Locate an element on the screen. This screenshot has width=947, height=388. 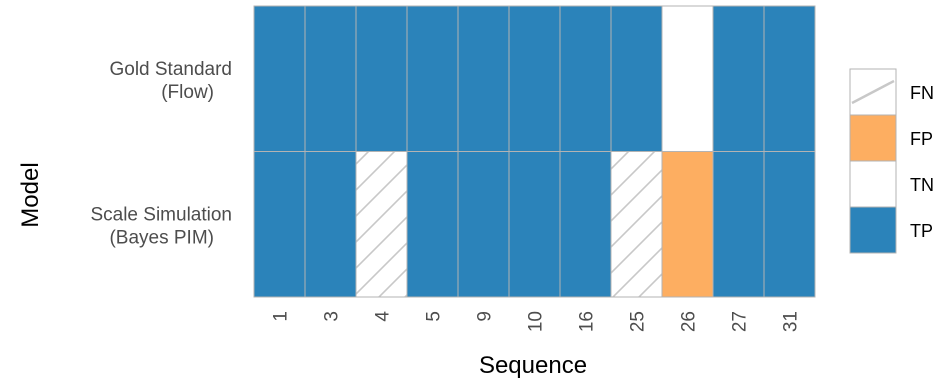
row-label-line-2: (Bayes PIM) is located at coordinates (161, 237).